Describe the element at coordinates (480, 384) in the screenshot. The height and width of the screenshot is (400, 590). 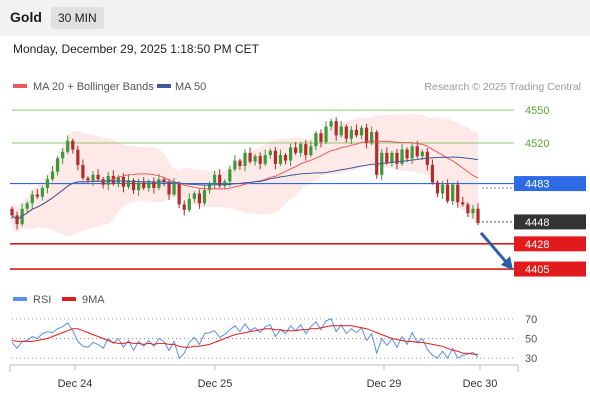
I see `x-tick-label: Dec 30` at that location.